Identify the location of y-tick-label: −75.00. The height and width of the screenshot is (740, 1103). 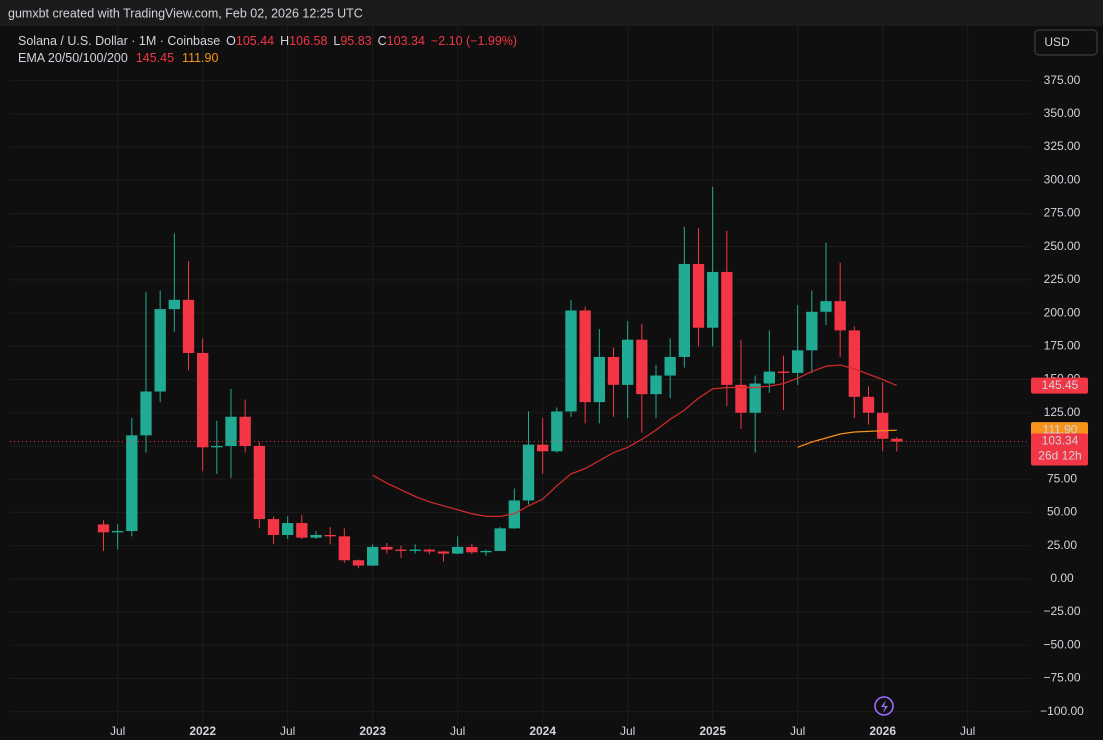
(1061, 678).